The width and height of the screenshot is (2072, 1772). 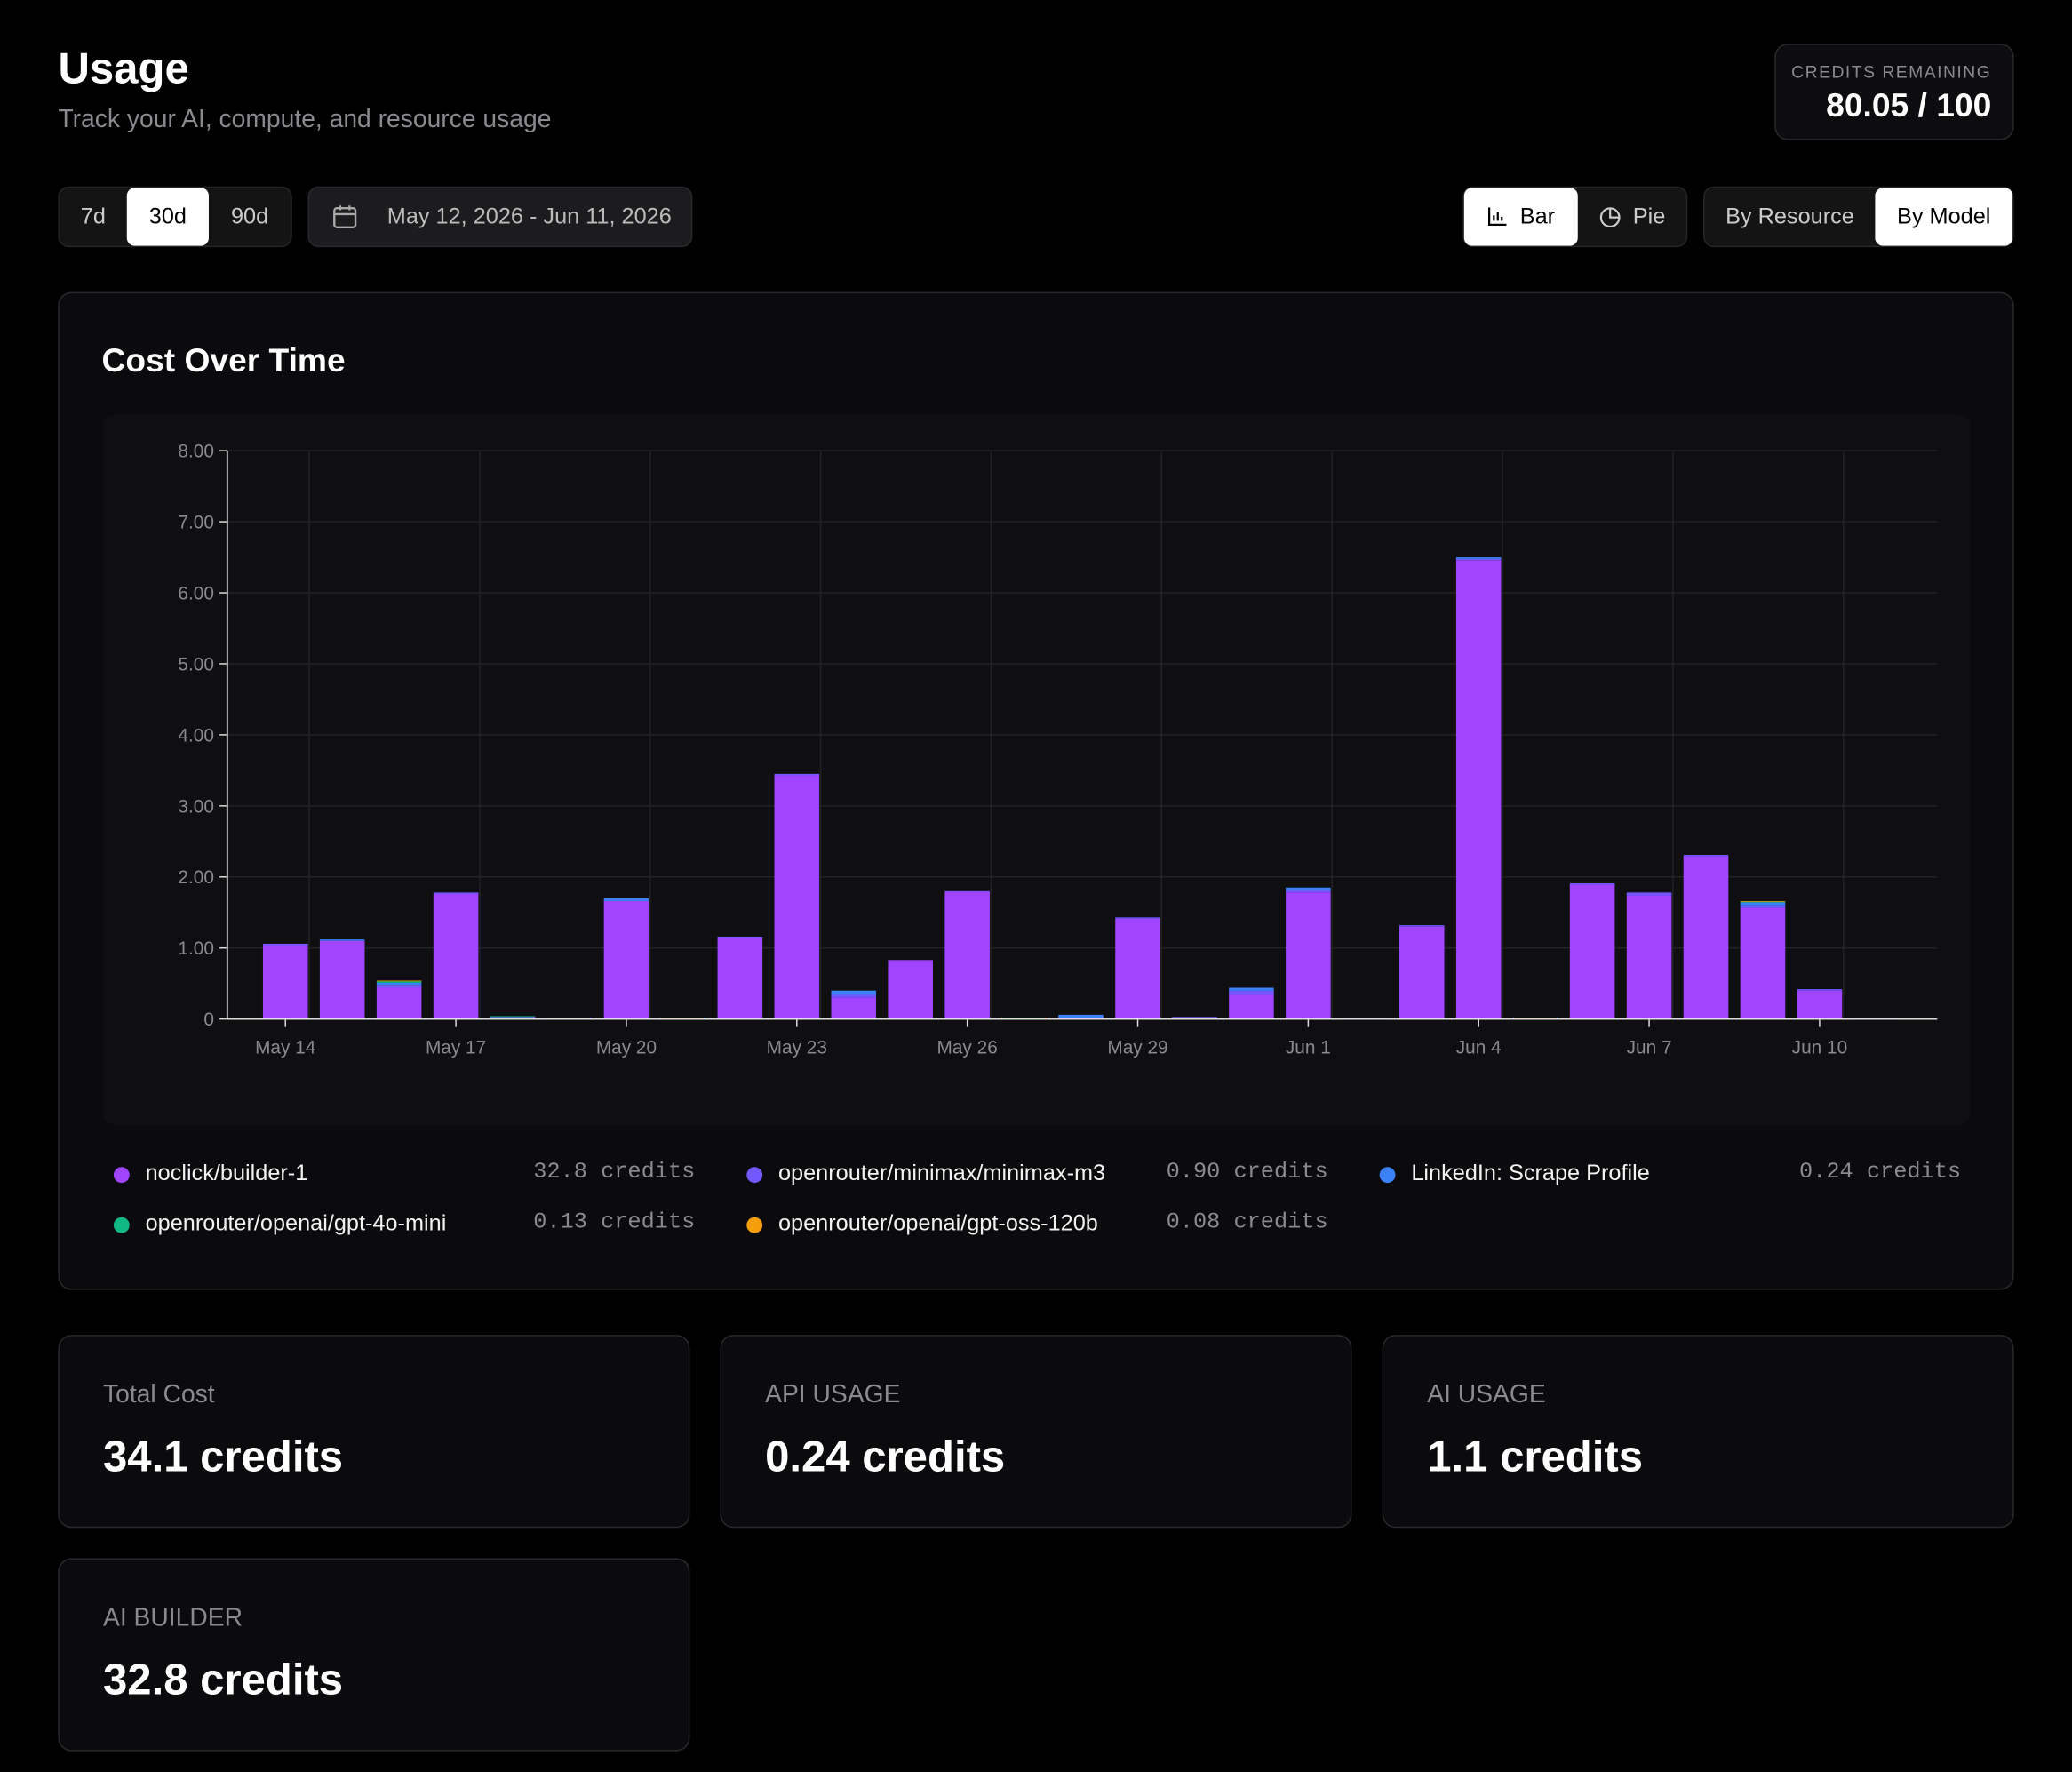 What do you see at coordinates (196, 664) in the screenshot?
I see `y-tick-label: 5.00` at bounding box center [196, 664].